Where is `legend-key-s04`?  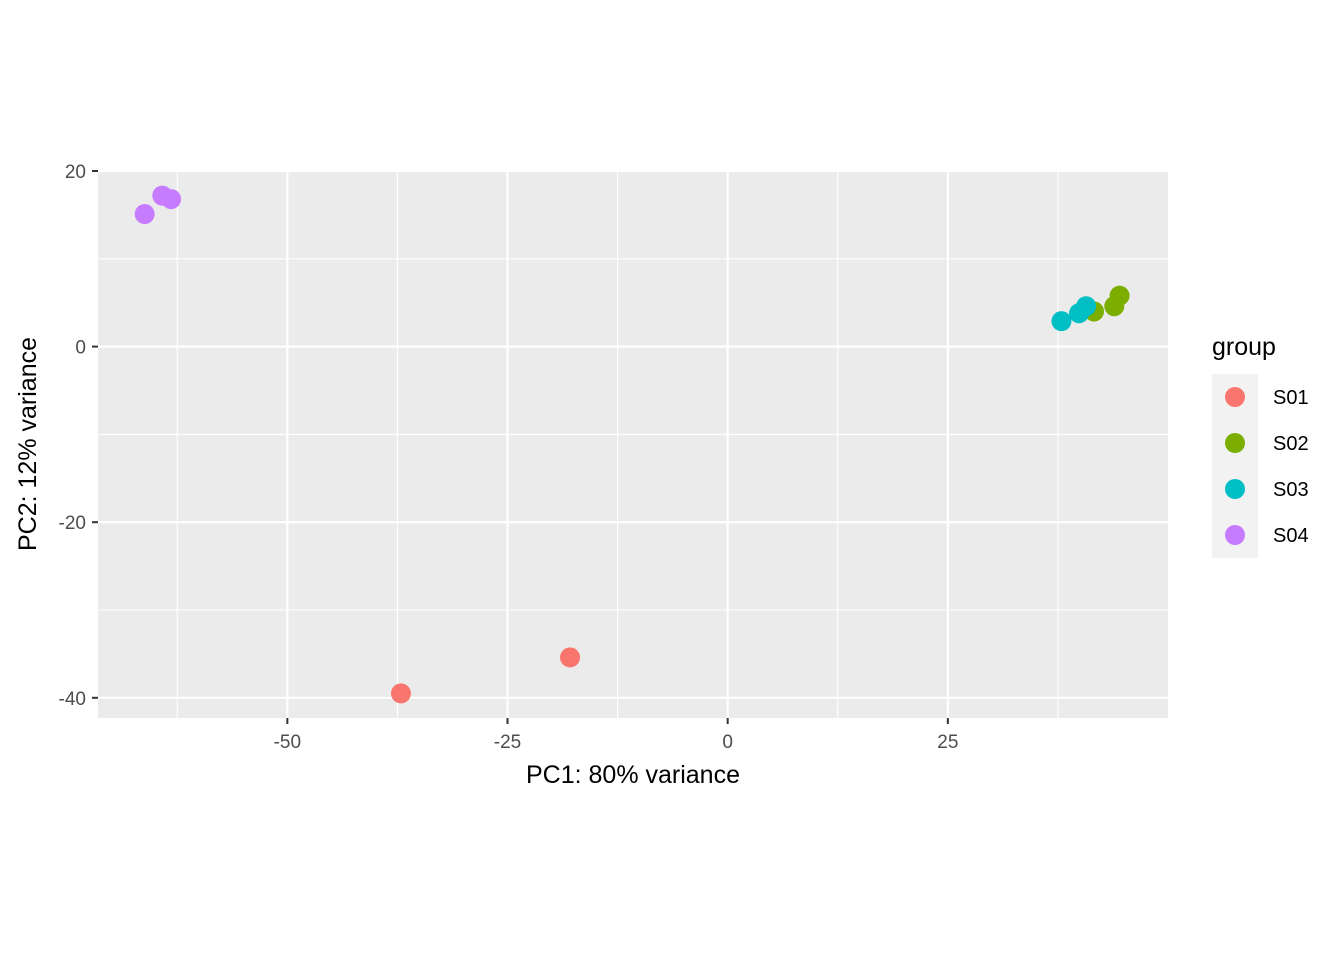
legend-key-s04 is located at coordinates (1235, 535).